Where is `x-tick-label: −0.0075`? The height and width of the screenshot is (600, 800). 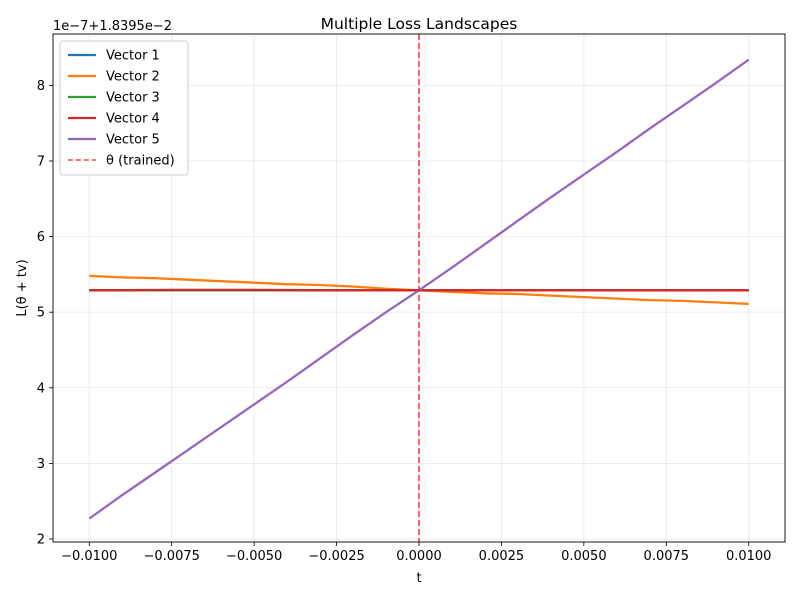 x-tick-label: −0.0075 is located at coordinates (172, 556).